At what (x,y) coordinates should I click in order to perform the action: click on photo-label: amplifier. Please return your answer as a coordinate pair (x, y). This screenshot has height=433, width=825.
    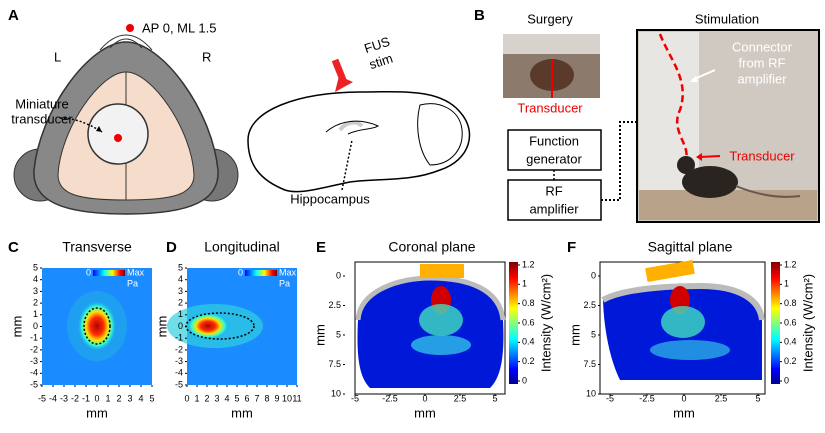
    Looking at the image, I should click on (762, 78).